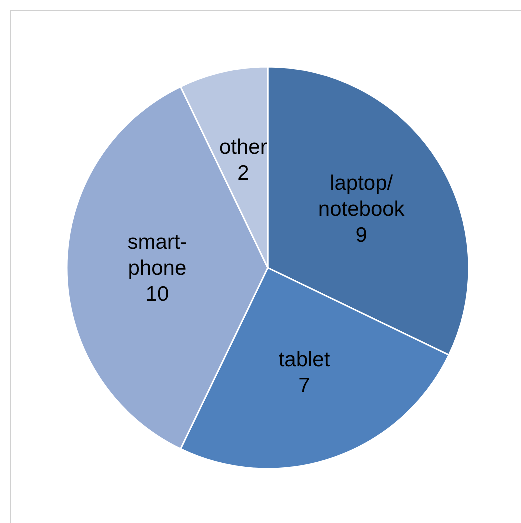  What do you see at coordinates (243, 148) in the screenshot?
I see `slice-label: other` at bounding box center [243, 148].